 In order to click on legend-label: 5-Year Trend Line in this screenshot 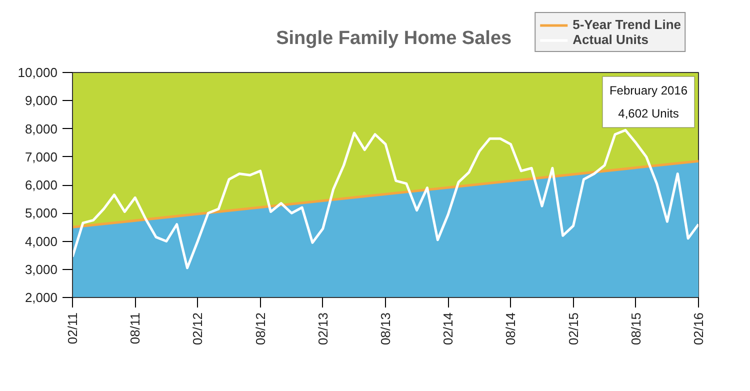, I will do `click(626, 24)`.